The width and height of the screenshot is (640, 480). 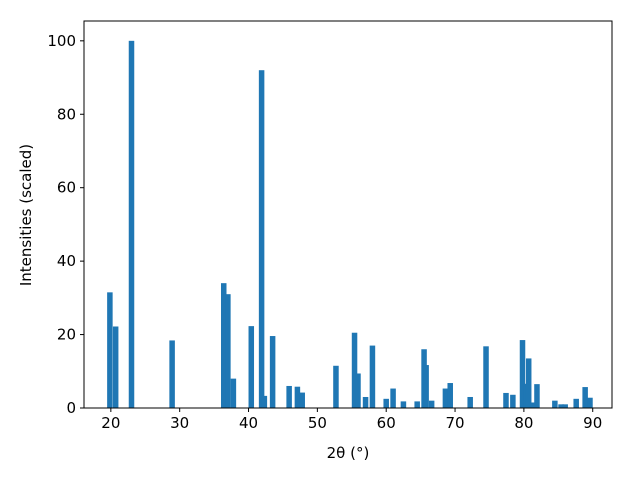 What do you see at coordinates (71, 408) in the screenshot?
I see `y-tick-label: 0` at bounding box center [71, 408].